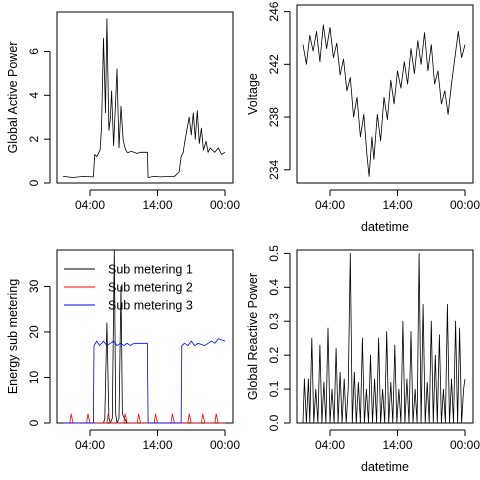 Image resolution: width=480 pixels, height=480 pixels. What do you see at coordinates (34, 95) in the screenshot?
I see `y-tick-label: 4` at bounding box center [34, 95].